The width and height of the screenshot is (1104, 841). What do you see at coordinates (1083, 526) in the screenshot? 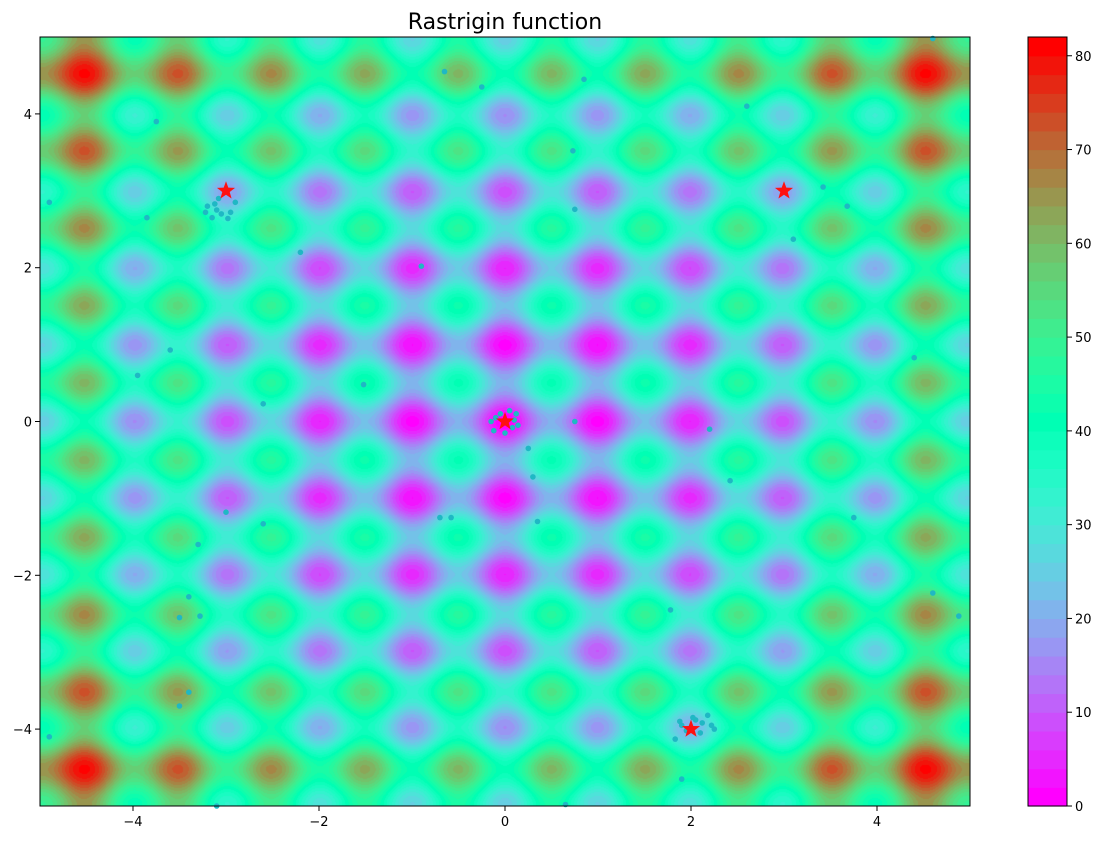
I see `colorbar-tick-label: 30` at bounding box center [1083, 526].